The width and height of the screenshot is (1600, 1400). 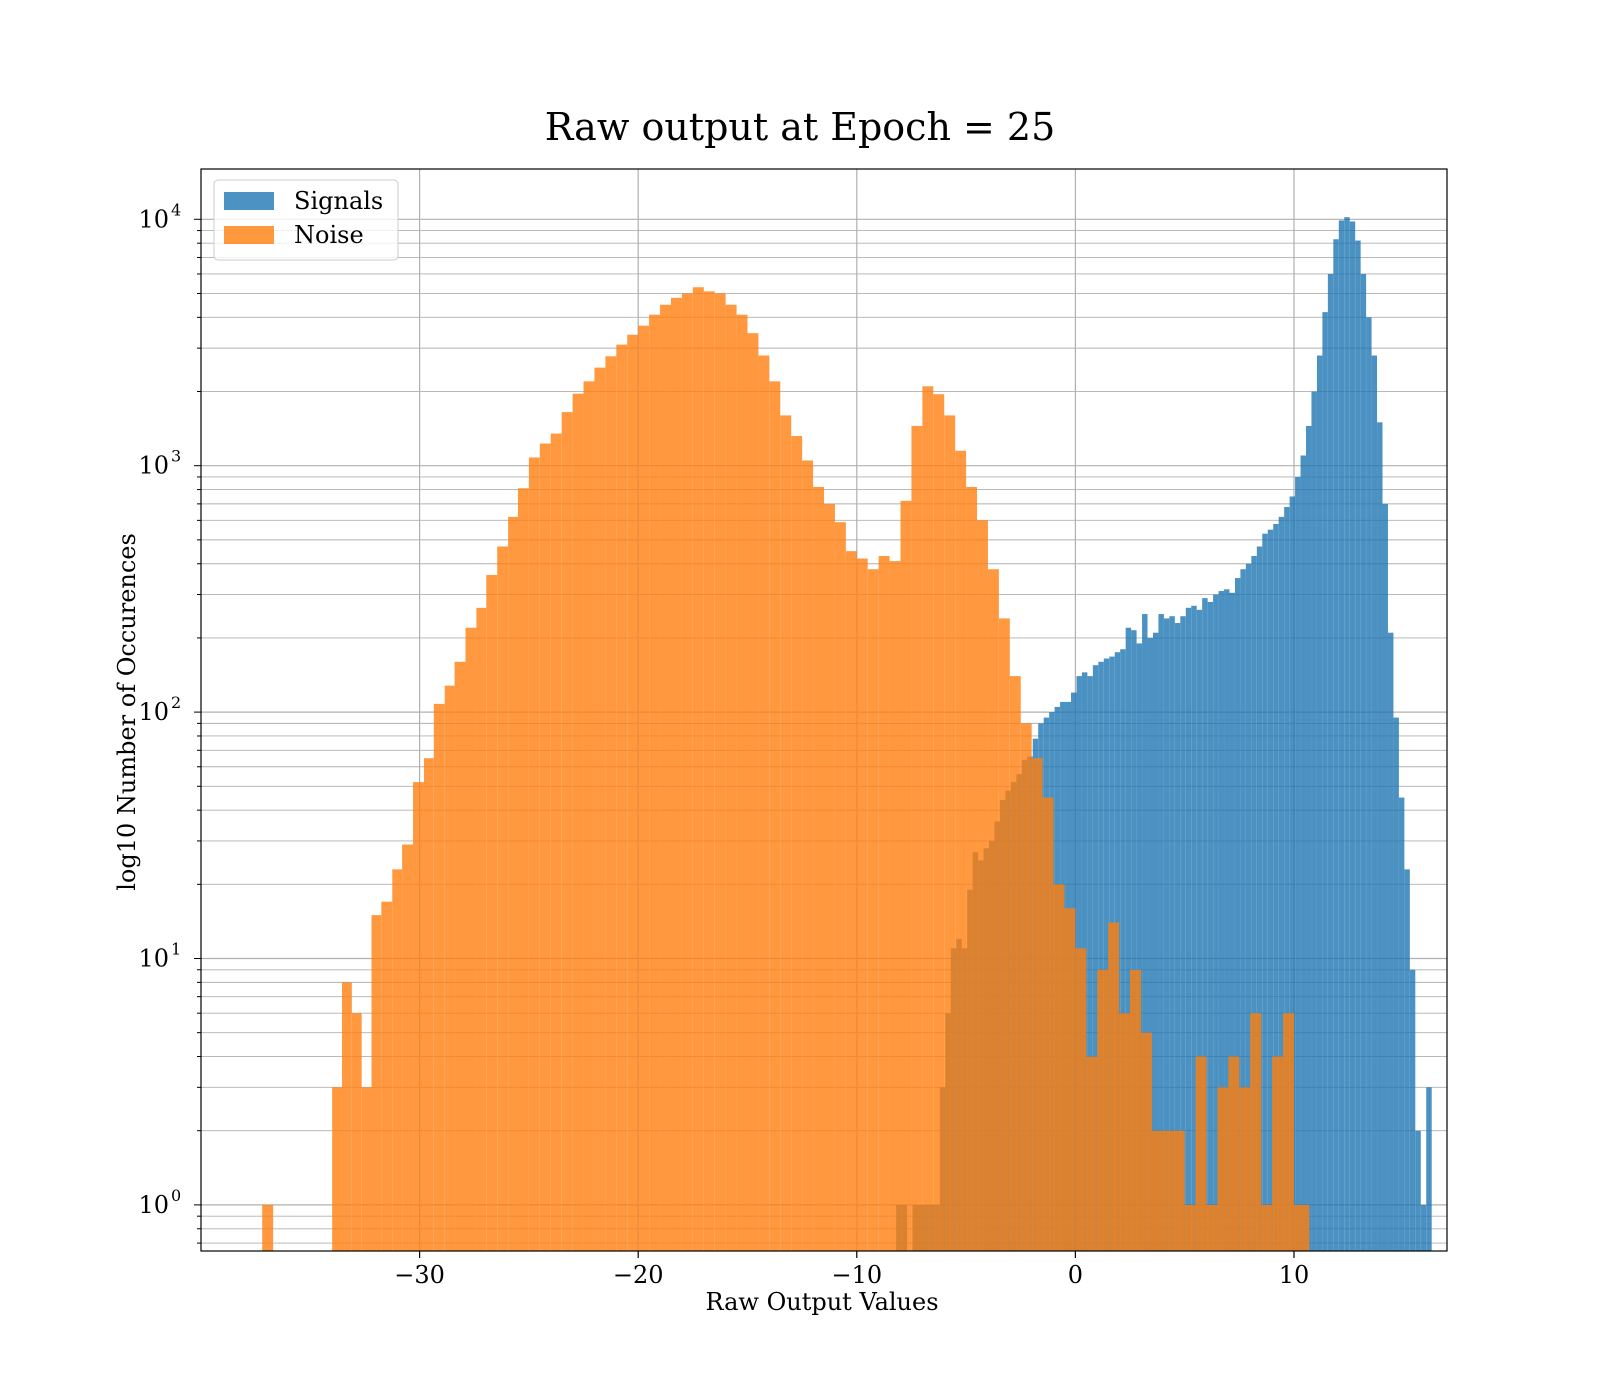 I want to click on x-axis-label: Raw Output Values, so click(x=821, y=1302).